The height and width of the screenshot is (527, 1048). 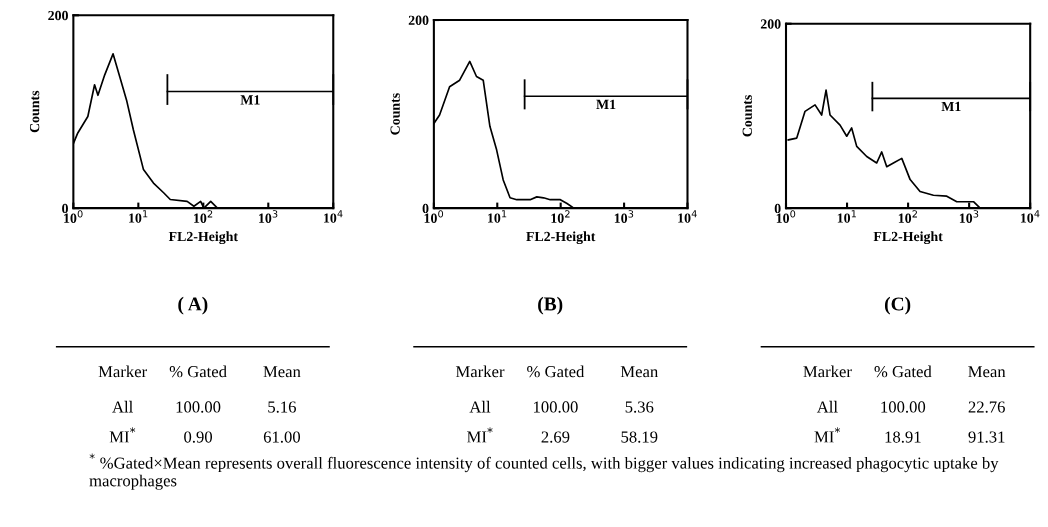 I want to click on text: (C), so click(x=897, y=305).